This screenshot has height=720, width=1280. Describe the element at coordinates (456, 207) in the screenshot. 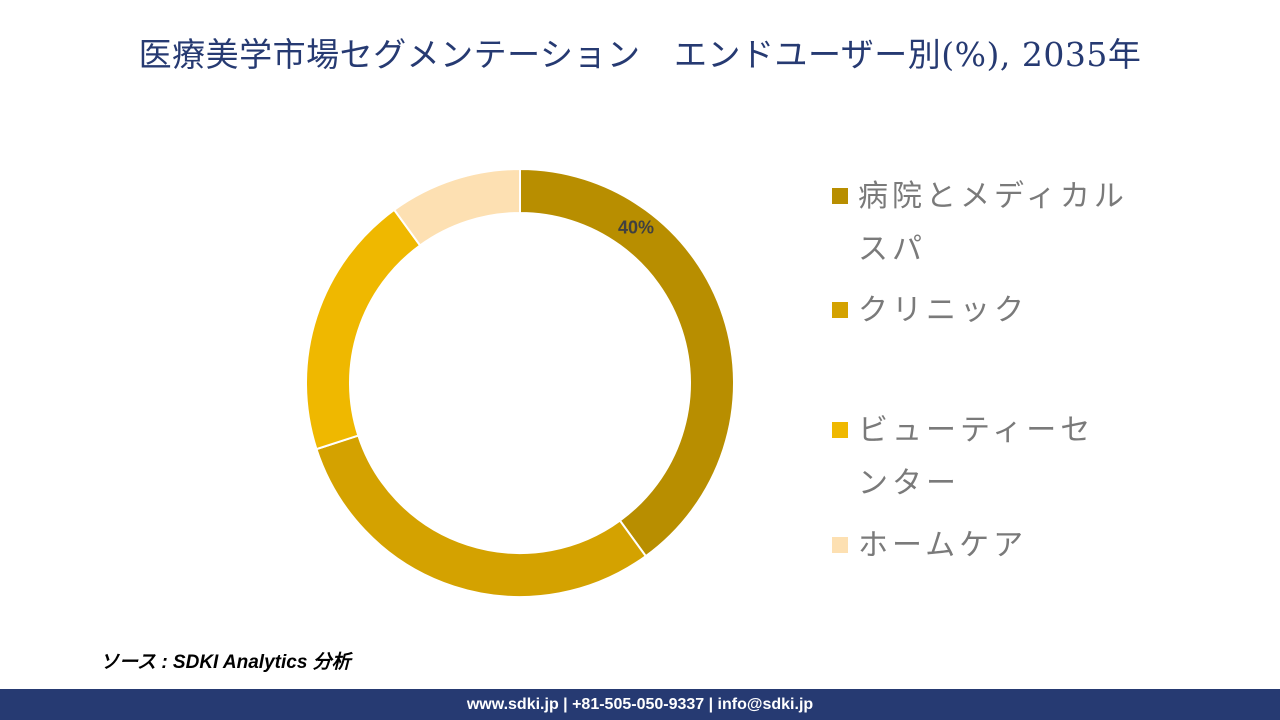

I see `donut-slice-home-care` at that location.